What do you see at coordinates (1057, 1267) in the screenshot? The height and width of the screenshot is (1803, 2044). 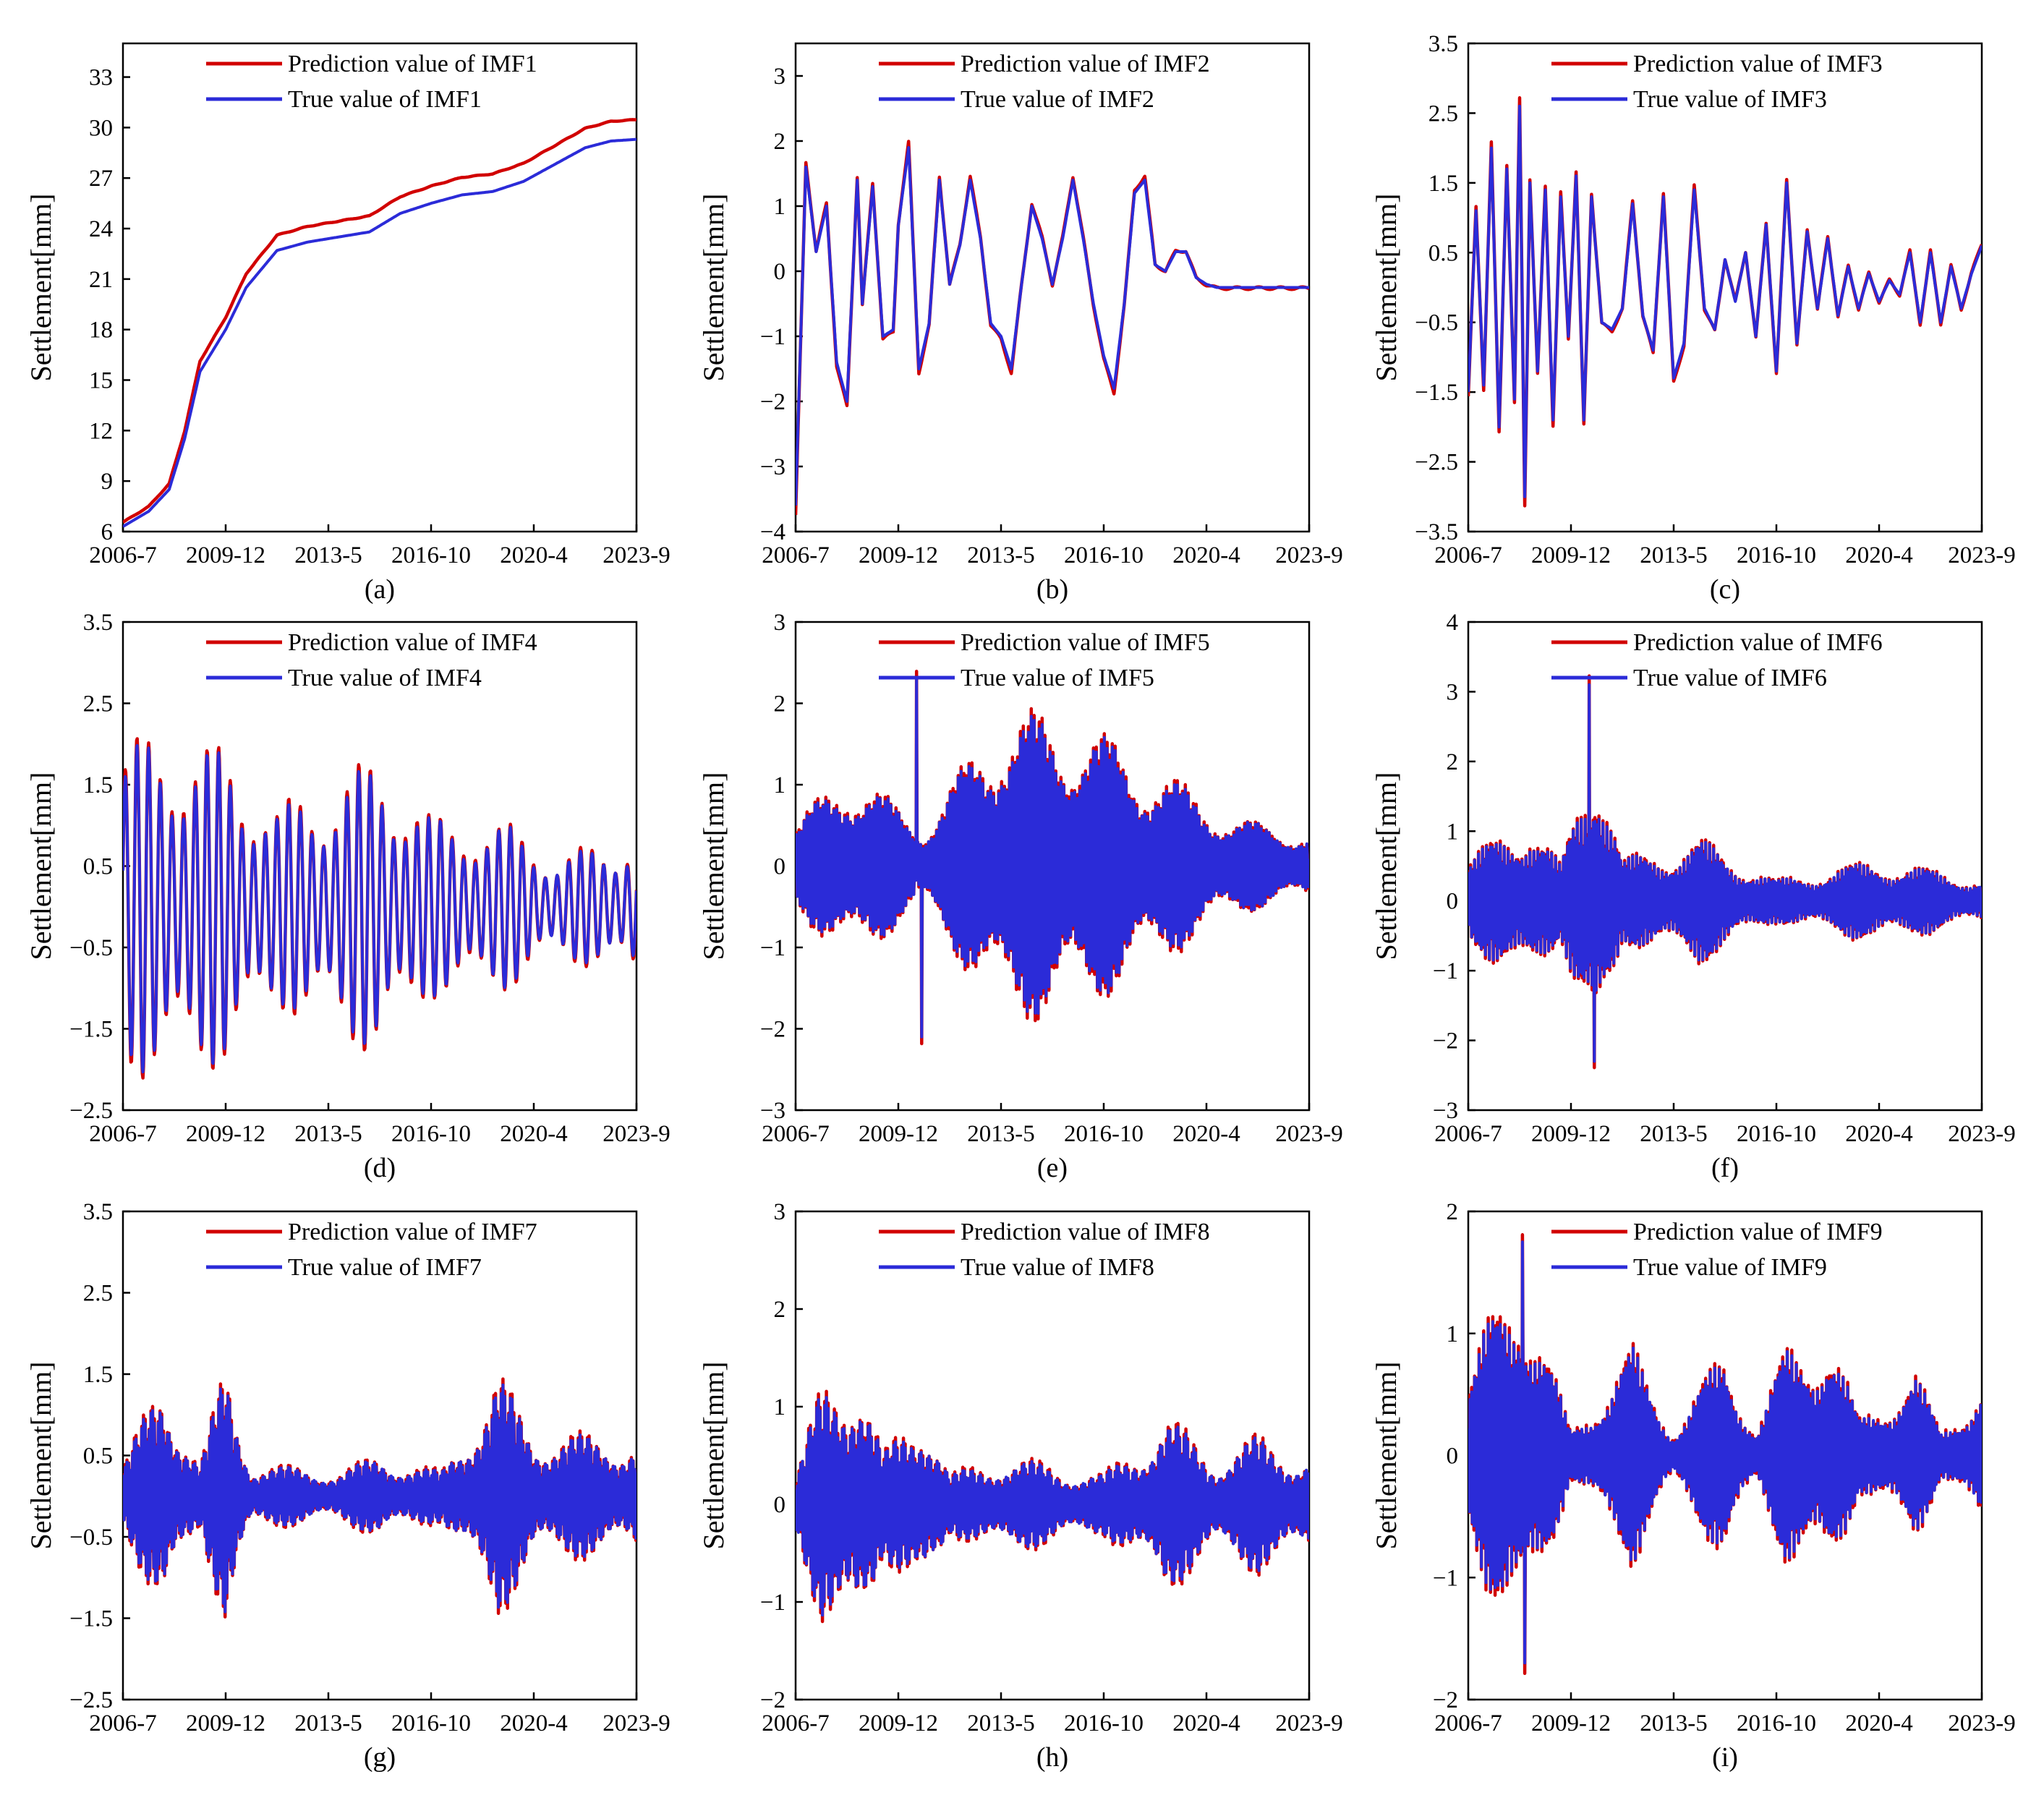 I see `legend-label-true: True value of IMF8` at bounding box center [1057, 1267].